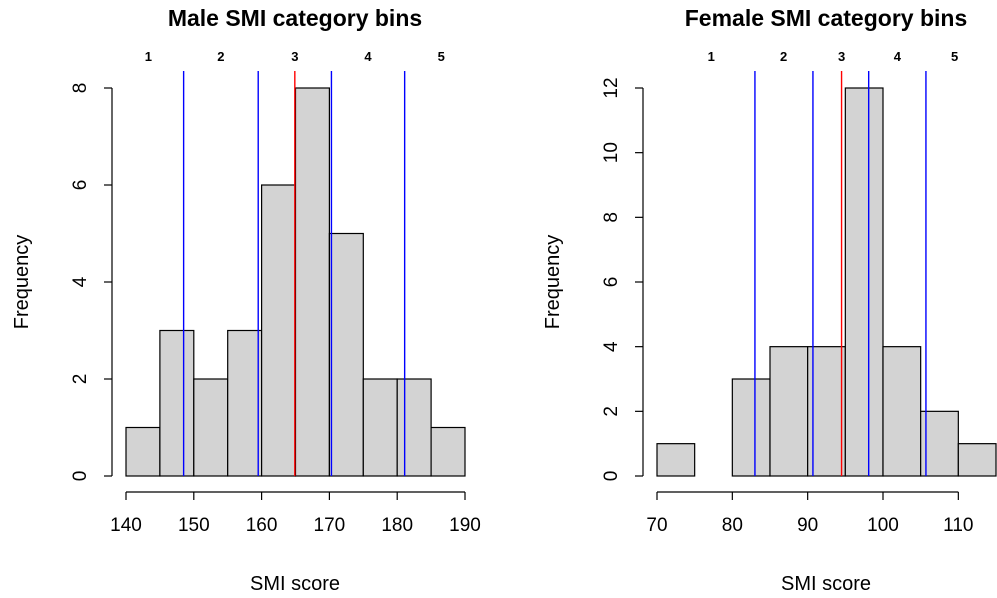 This screenshot has height=598, width=997. What do you see at coordinates (611, 152) in the screenshot?
I see `y-tick-label: 10` at bounding box center [611, 152].